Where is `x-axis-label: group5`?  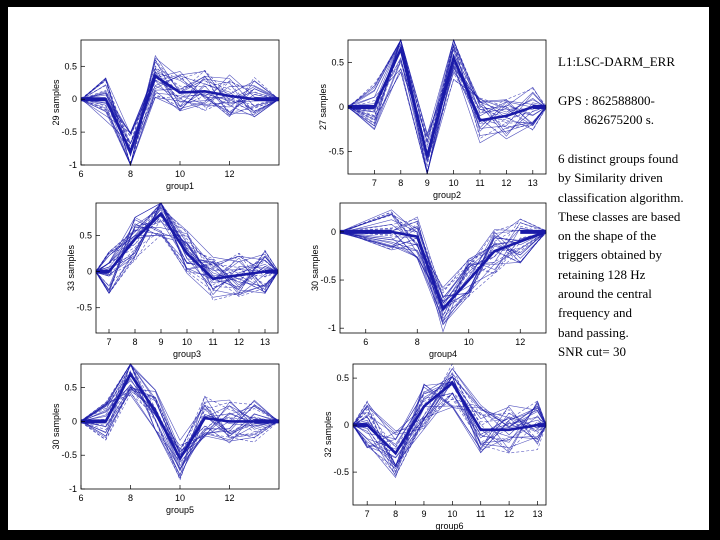
x-axis-label: group5 is located at coordinates (180, 510).